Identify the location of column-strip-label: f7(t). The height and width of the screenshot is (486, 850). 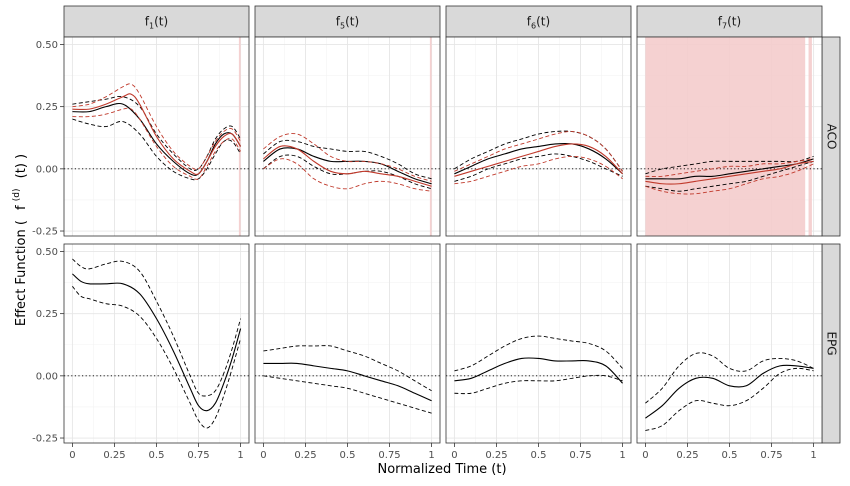
(729, 23).